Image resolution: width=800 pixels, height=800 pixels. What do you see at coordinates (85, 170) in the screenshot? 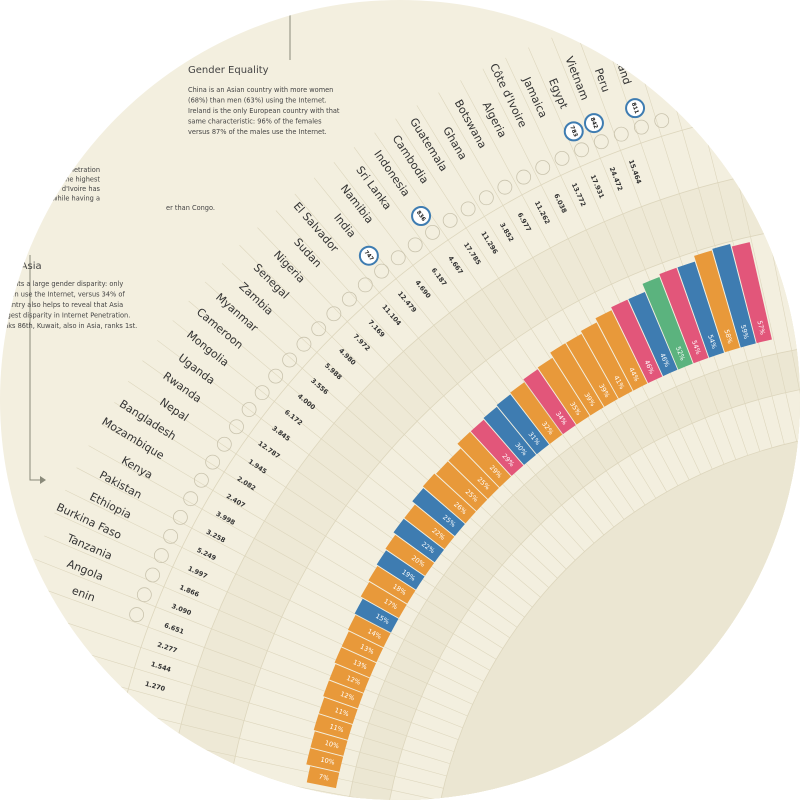
I see `panel-text: netration` at bounding box center [85, 170].